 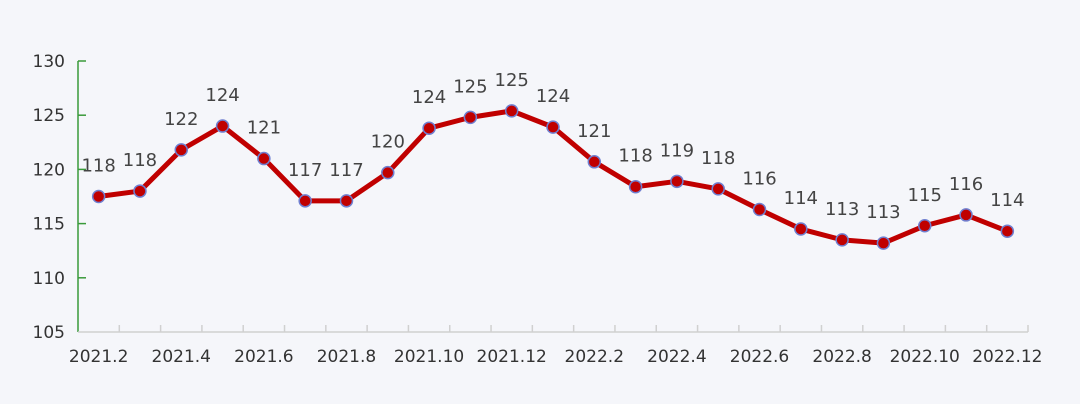 I want to click on x-tick-label: 2022.10, so click(x=925, y=357).